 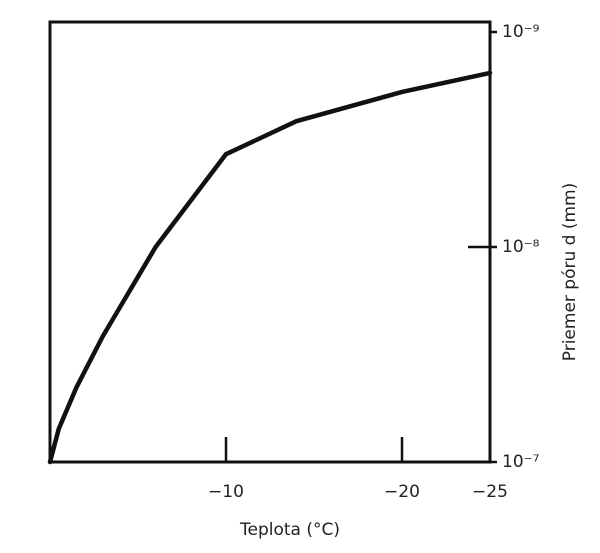 What do you see at coordinates (521, 32) in the screenshot?
I see `y-tick-label: 10⁻⁹` at bounding box center [521, 32].